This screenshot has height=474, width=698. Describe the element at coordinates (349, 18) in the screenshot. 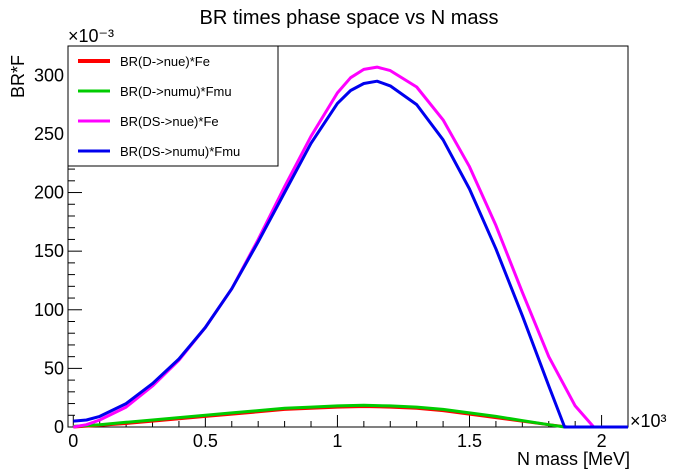

I see `chart-title: BR times phase space vs N mass` at that location.